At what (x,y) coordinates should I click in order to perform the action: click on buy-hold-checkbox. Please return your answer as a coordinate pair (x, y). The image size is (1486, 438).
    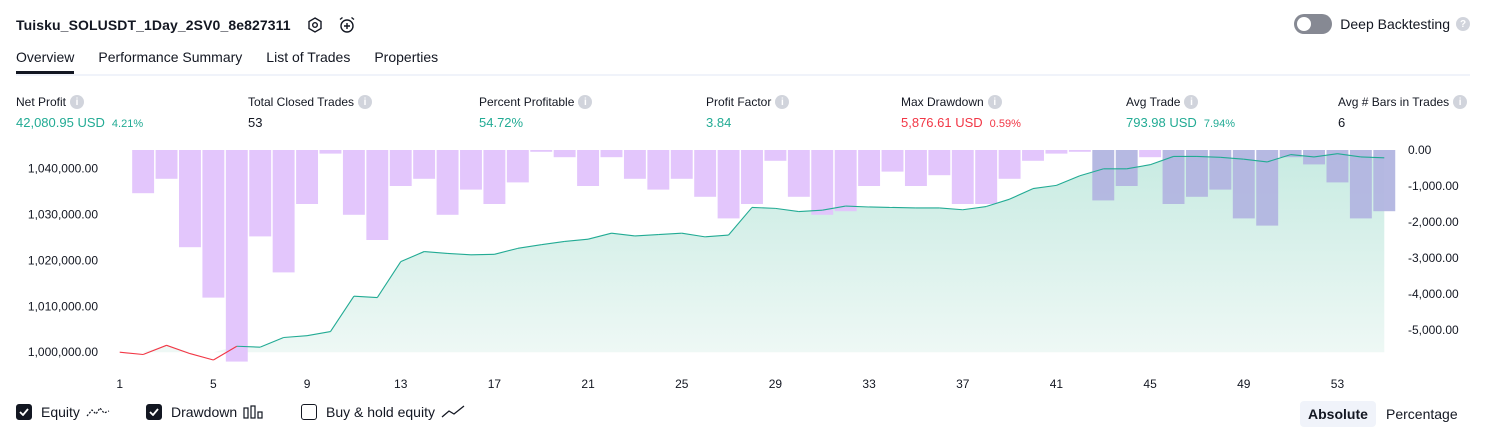
    Looking at the image, I should click on (309, 412).